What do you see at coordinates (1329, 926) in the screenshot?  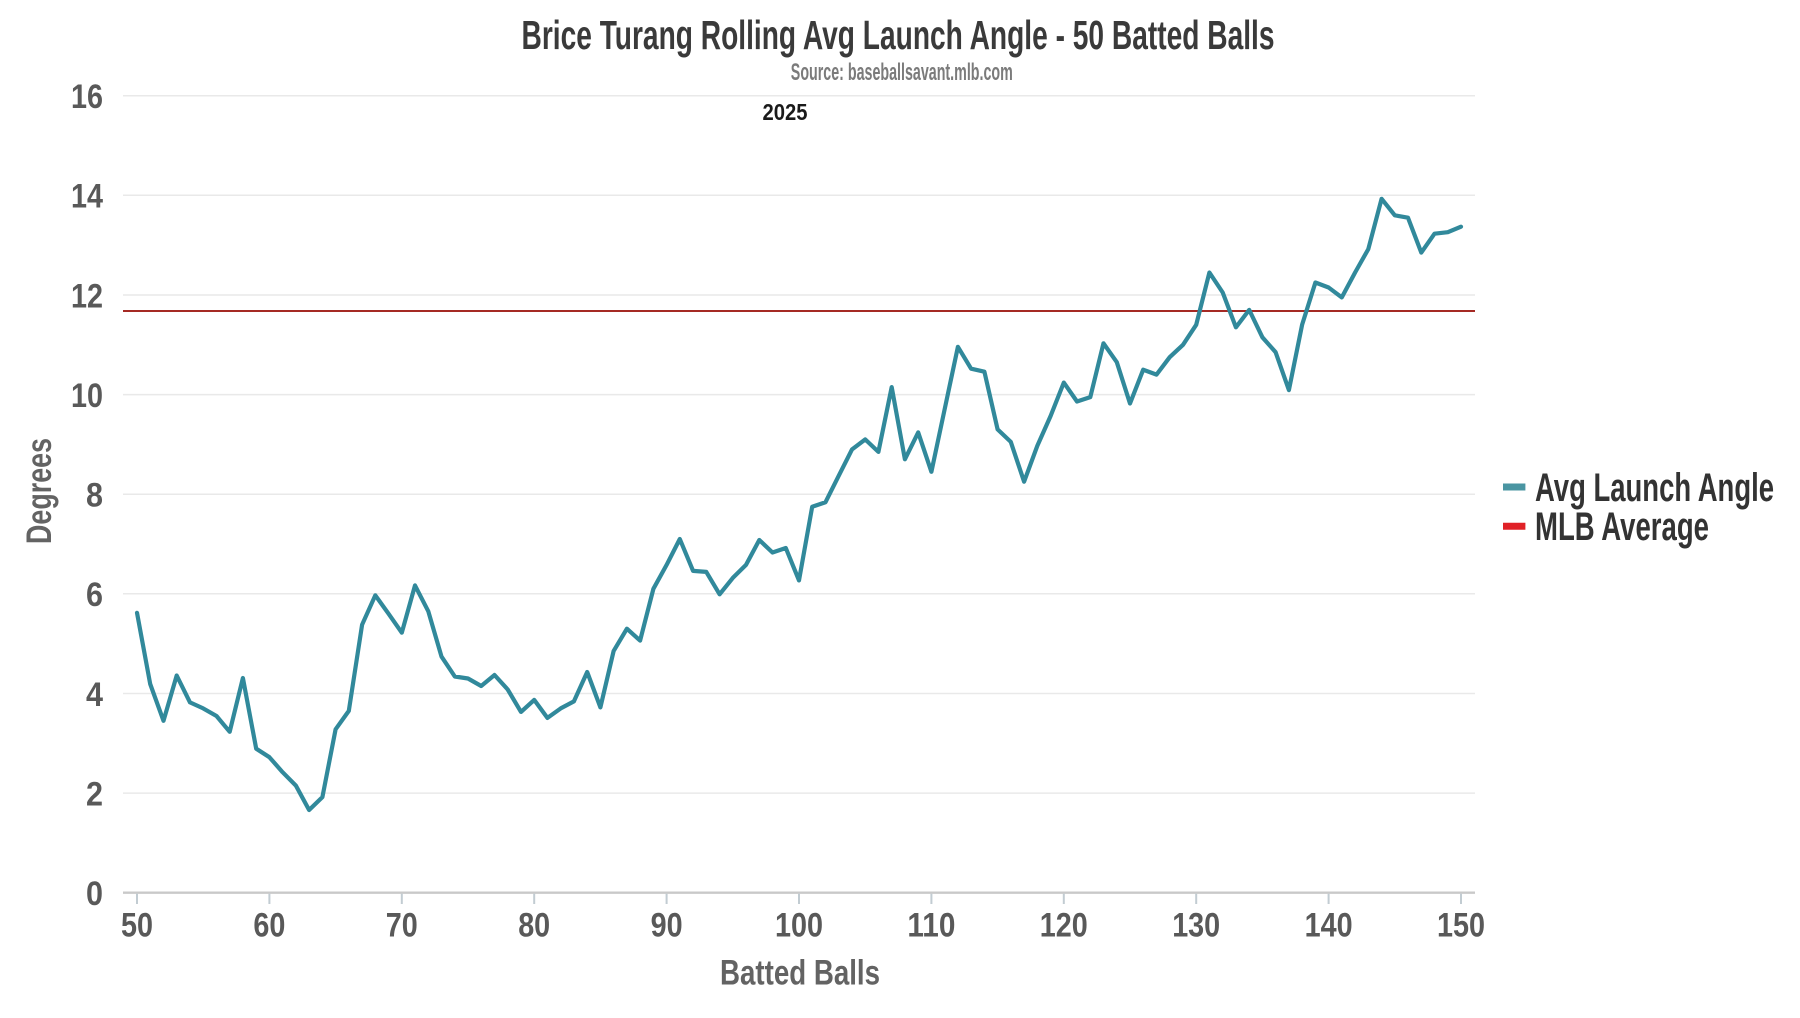 I see `svg-text: 140` at bounding box center [1329, 926].